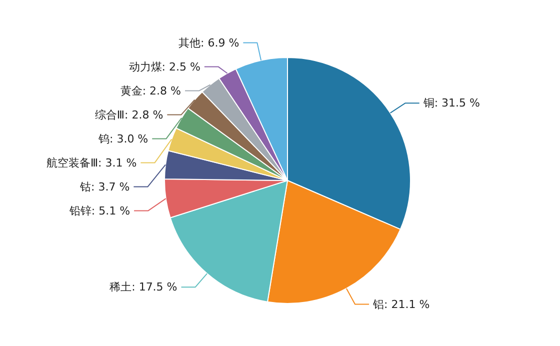 Image resolution: width=560 pixels, height=346 pixels. I want to click on slice-label: 航空装备Ⅲ: 3.1 %, so click(91, 163).